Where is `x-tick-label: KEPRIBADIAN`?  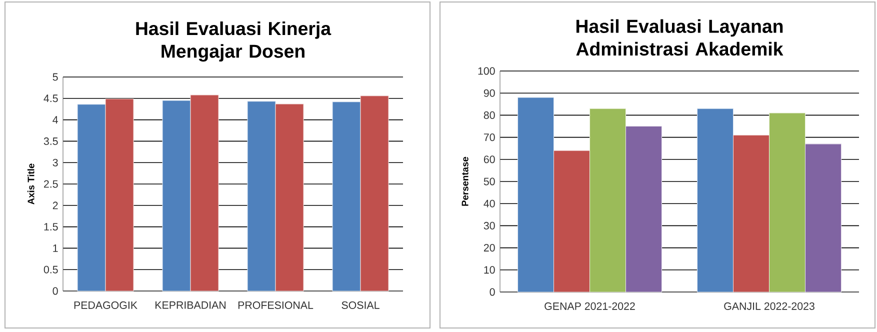 x-tick-label: KEPRIBADIAN is located at coordinates (191, 305).